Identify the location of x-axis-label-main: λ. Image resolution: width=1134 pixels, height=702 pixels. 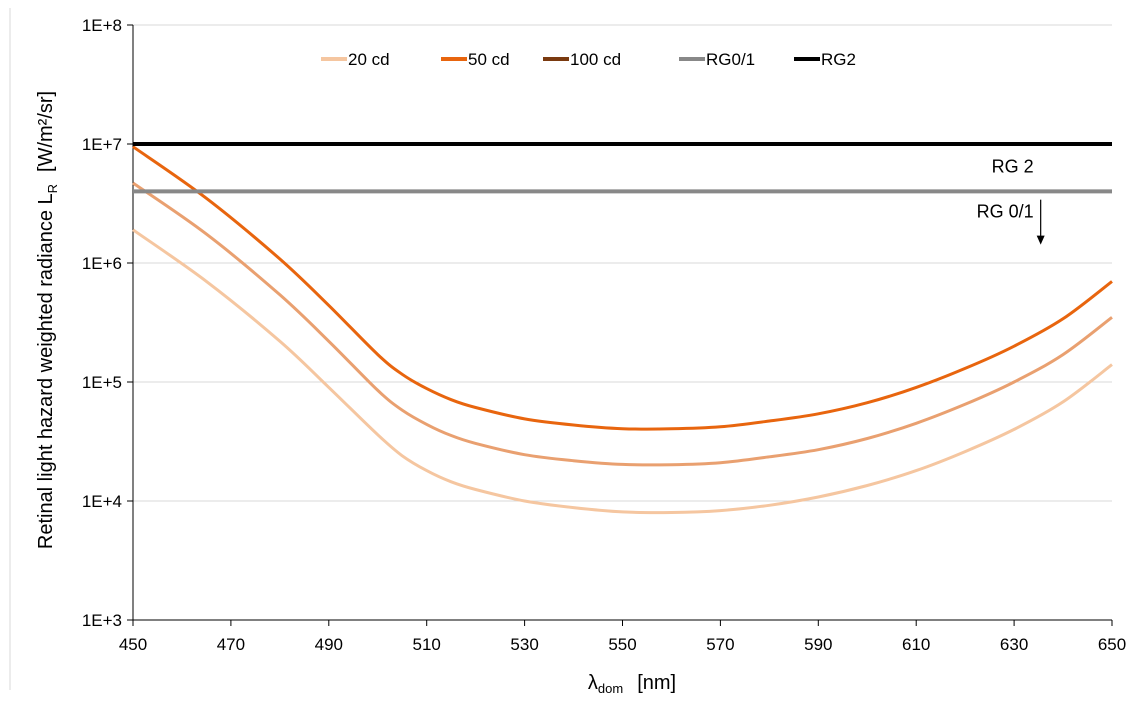
(593, 683).